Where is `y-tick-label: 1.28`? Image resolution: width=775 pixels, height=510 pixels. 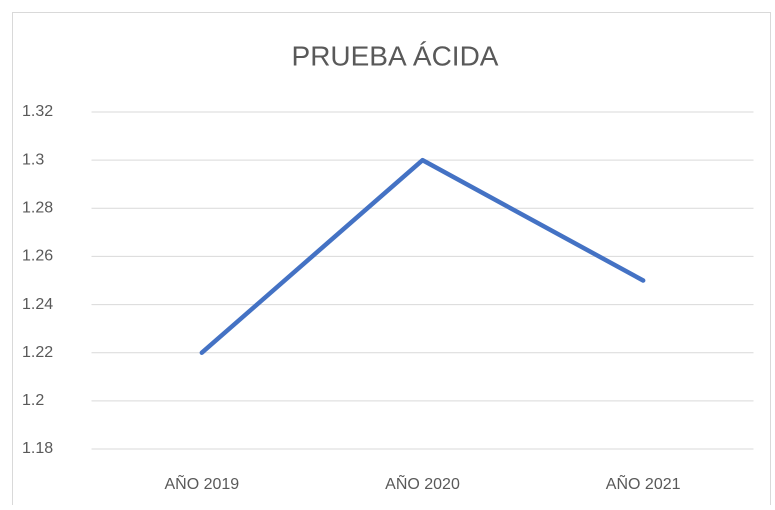 y-tick-label: 1.28 is located at coordinates (37, 208).